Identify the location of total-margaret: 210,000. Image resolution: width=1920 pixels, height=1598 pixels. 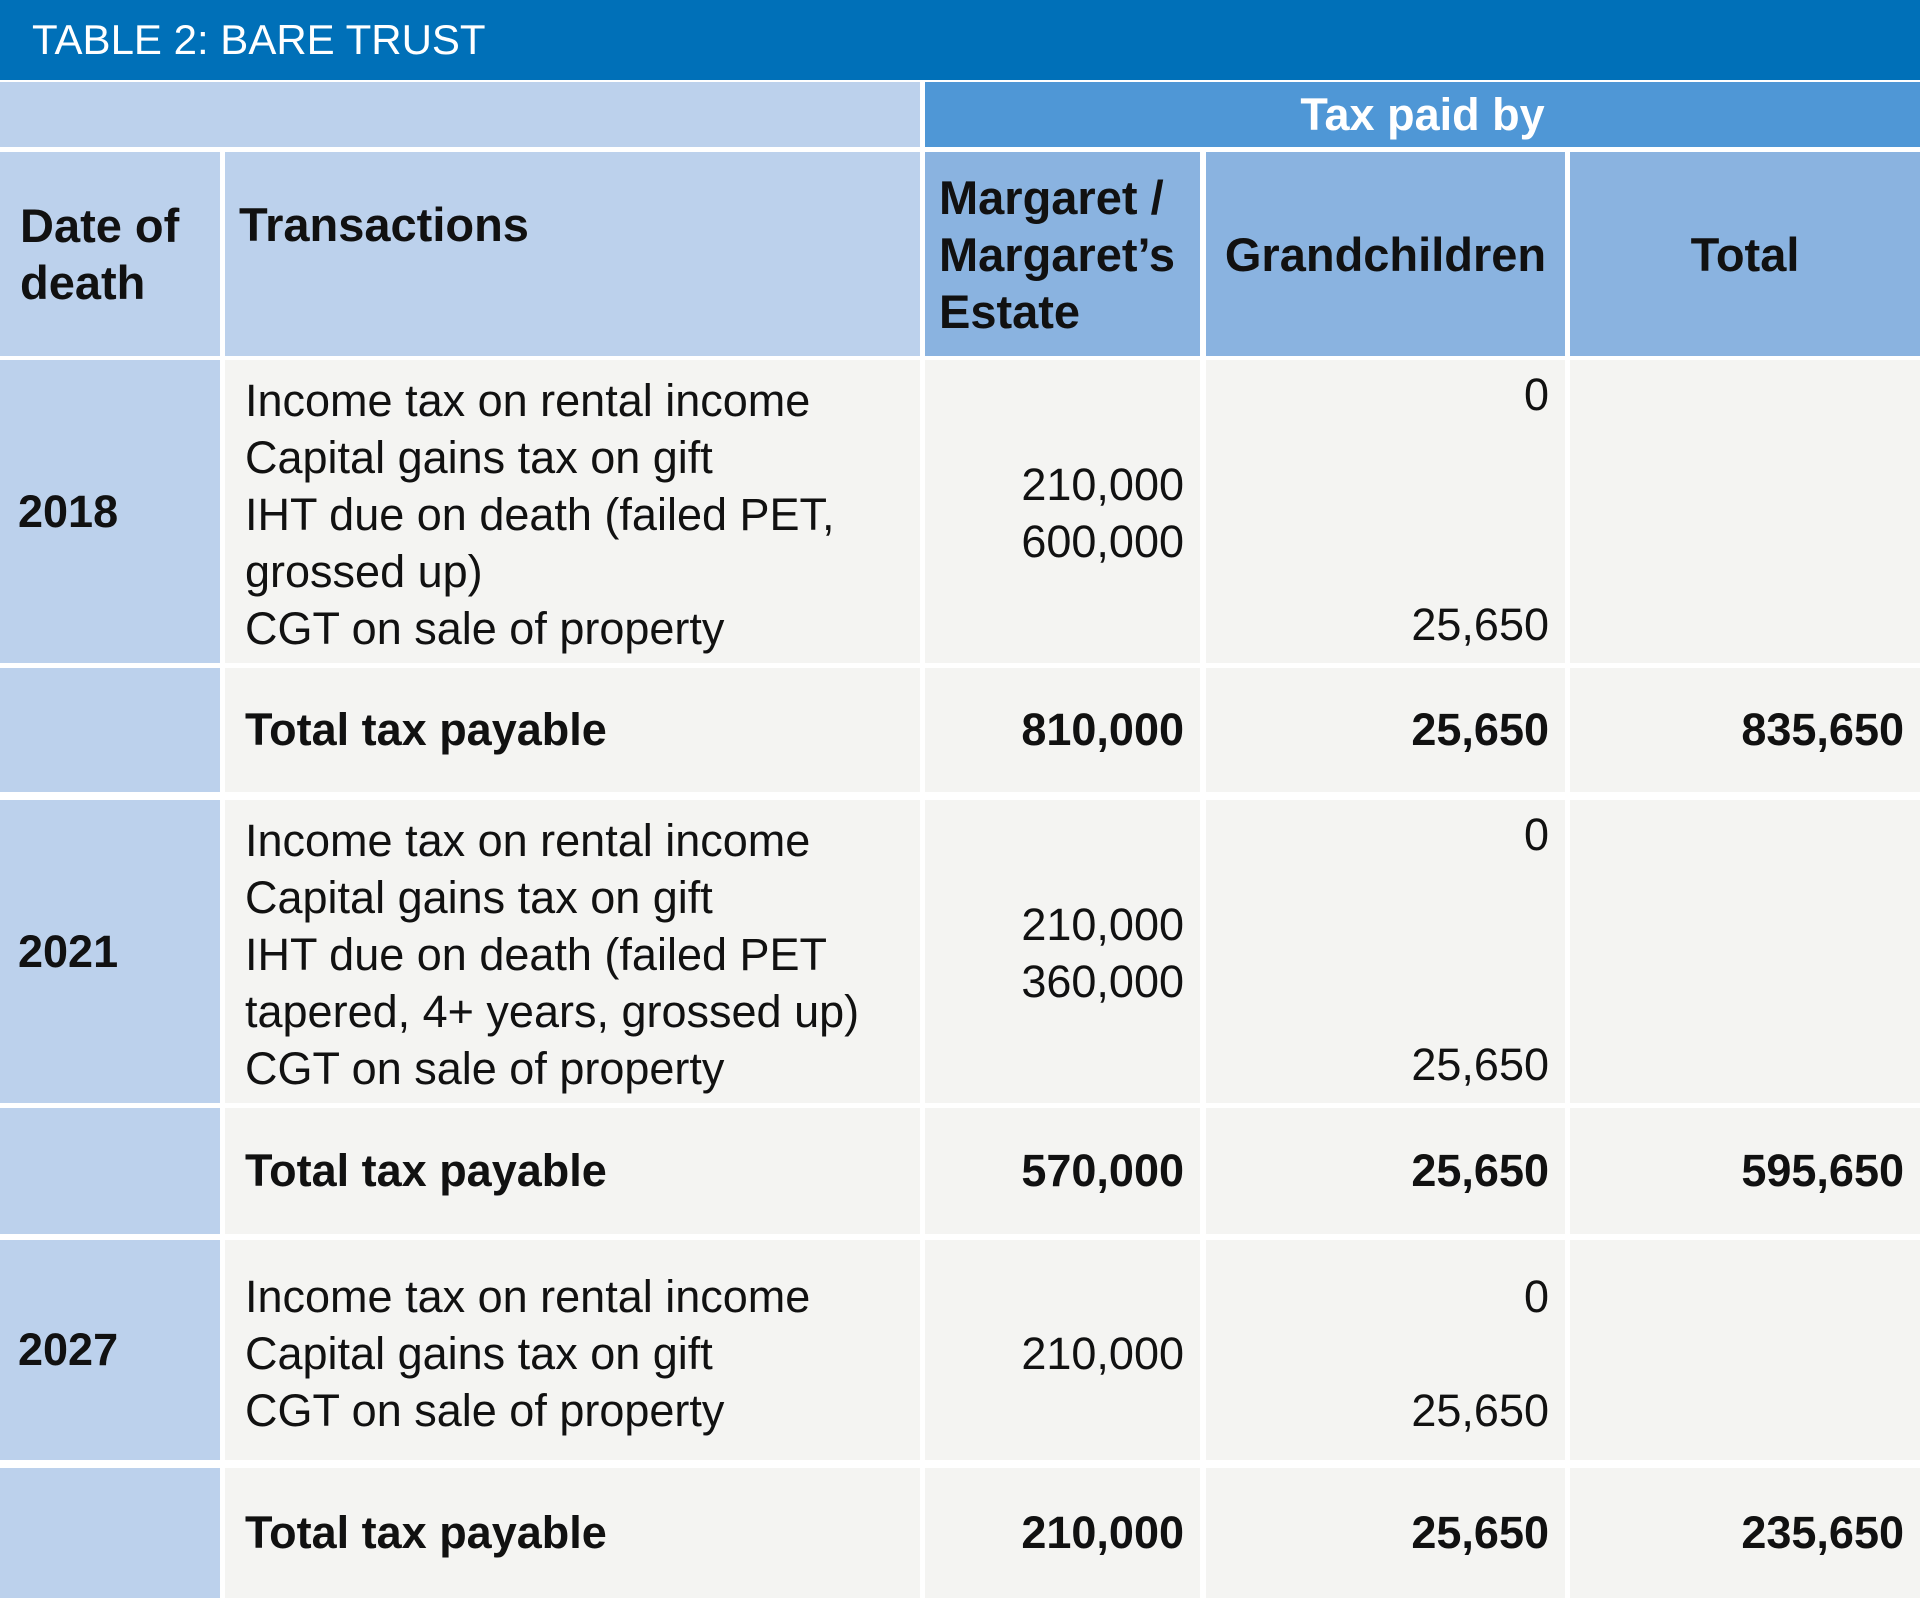
(1062, 1533).